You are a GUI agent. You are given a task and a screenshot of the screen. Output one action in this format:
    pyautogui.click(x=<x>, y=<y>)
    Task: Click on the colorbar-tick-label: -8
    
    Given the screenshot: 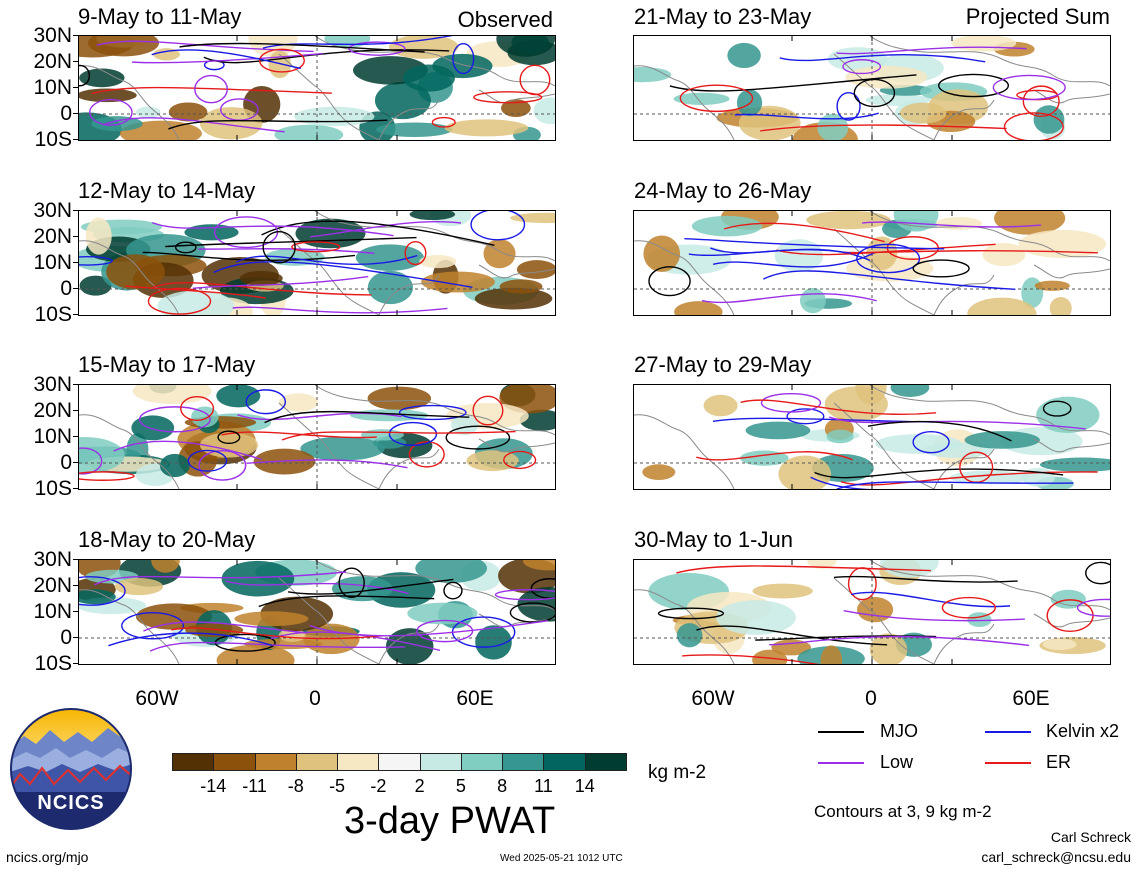 What is the action you would take?
    pyautogui.click(x=295, y=786)
    